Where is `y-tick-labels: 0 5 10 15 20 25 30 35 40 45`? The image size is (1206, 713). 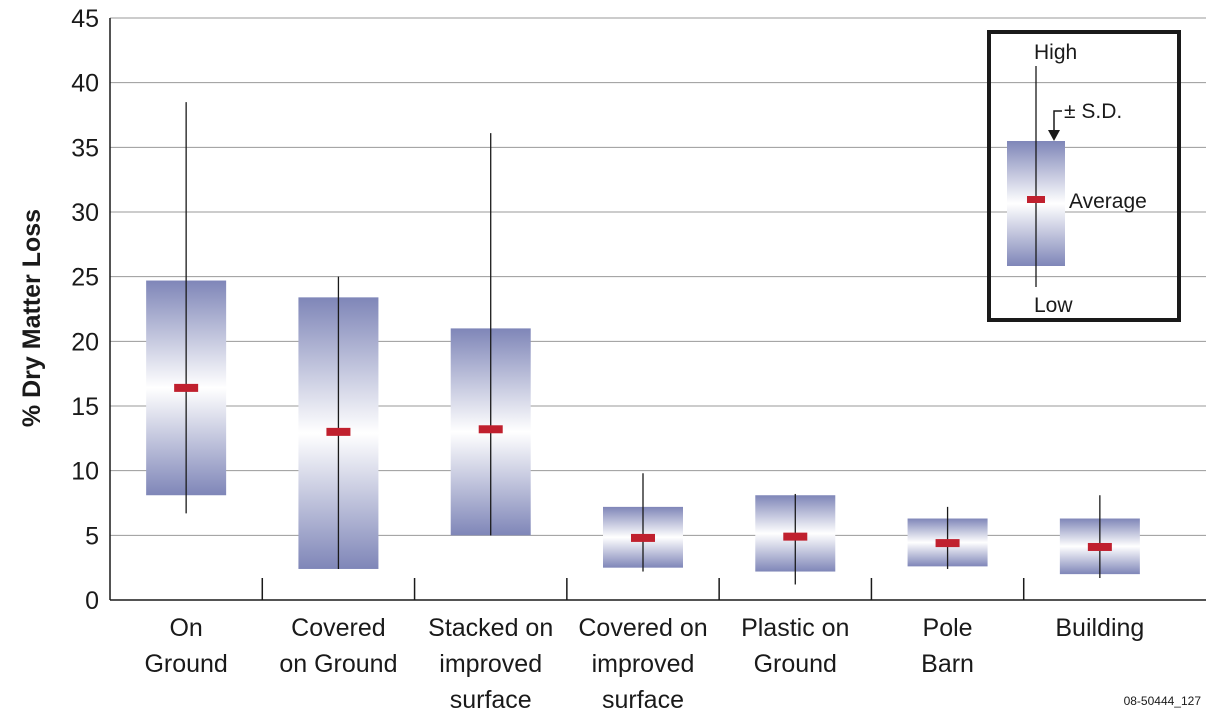 y-tick-labels: 0 5 10 15 20 25 30 35 40 45 is located at coordinates (85, 310).